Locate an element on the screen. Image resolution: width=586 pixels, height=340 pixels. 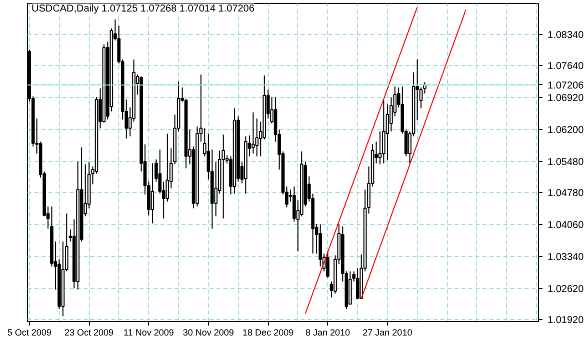
y-tick-label: 1.04060 is located at coordinates (566, 226).